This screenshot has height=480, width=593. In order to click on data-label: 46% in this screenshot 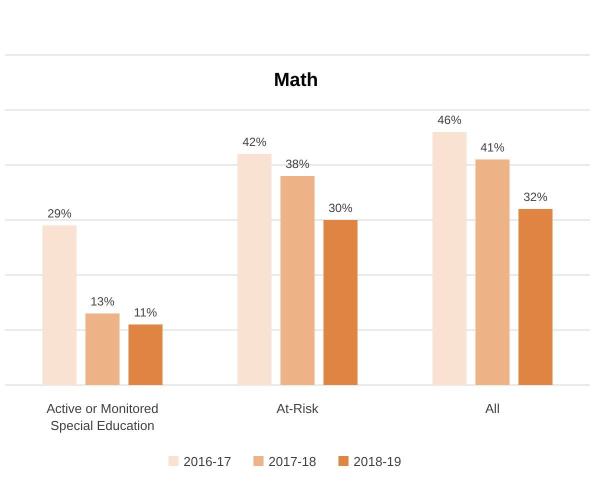, I will do `click(449, 120)`.